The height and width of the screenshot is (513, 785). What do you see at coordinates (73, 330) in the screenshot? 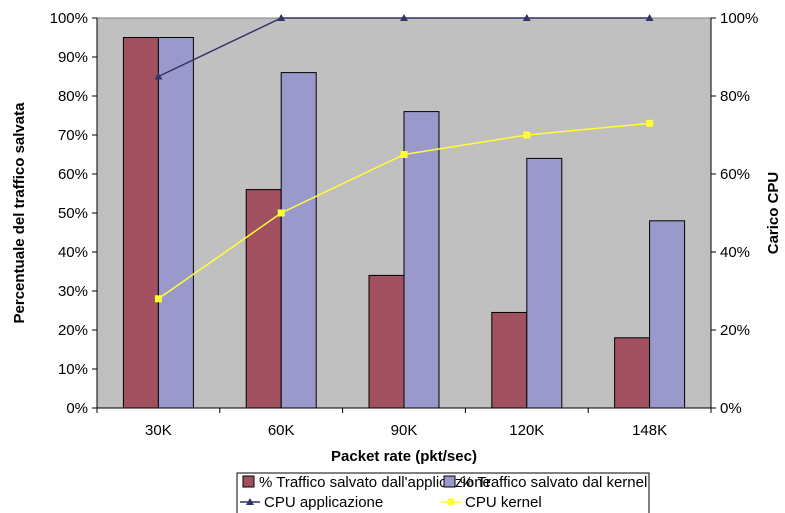
I see `left-tick-label: 20%` at bounding box center [73, 330].